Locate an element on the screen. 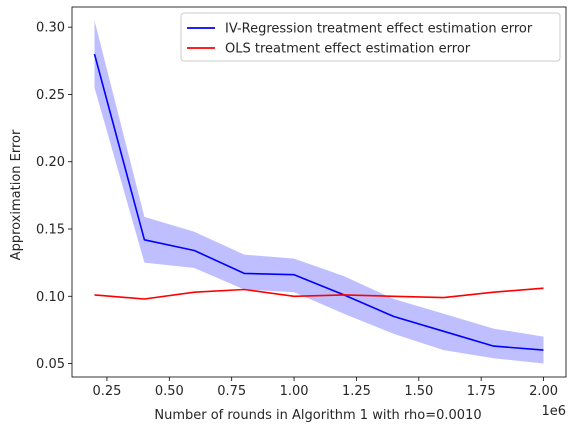 Image resolution: width=576 pixels, height=432 pixels. x-tick-label: 1.25 is located at coordinates (356, 391).